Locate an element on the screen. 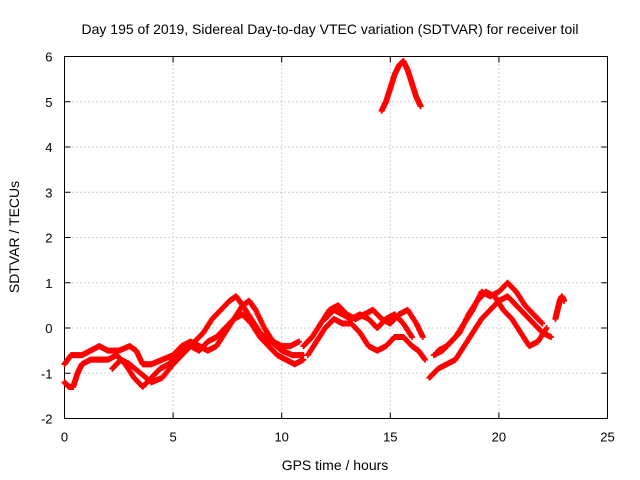 The image size is (640, 480). y-tick-label: 6 is located at coordinates (48, 57).